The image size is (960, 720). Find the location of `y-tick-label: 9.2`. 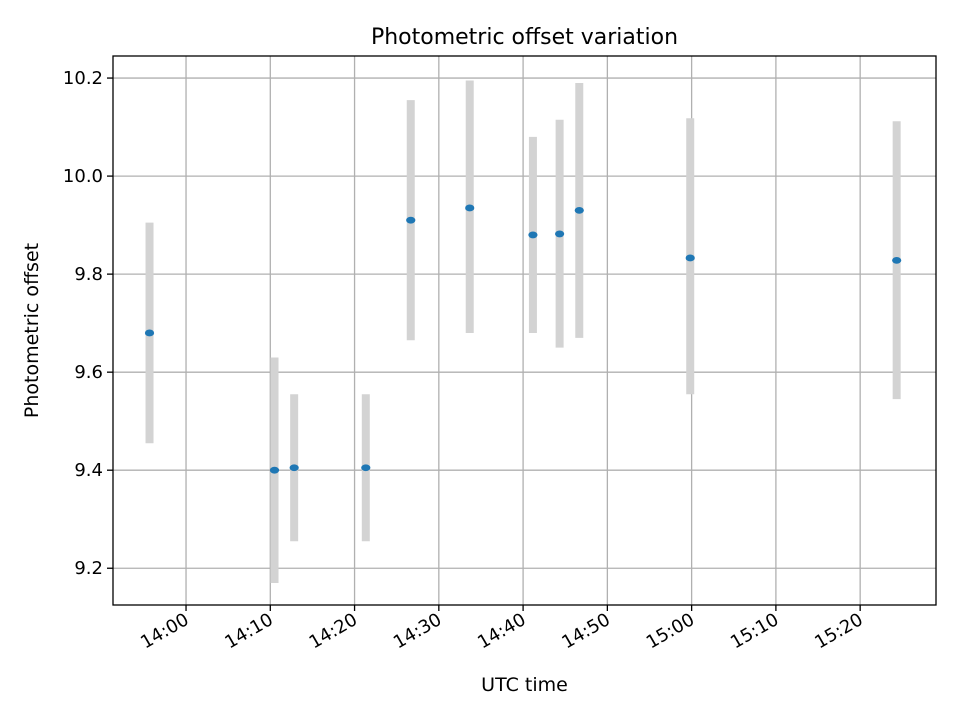

y-tick-label: 9.2 is located at coordinates (88, 568).